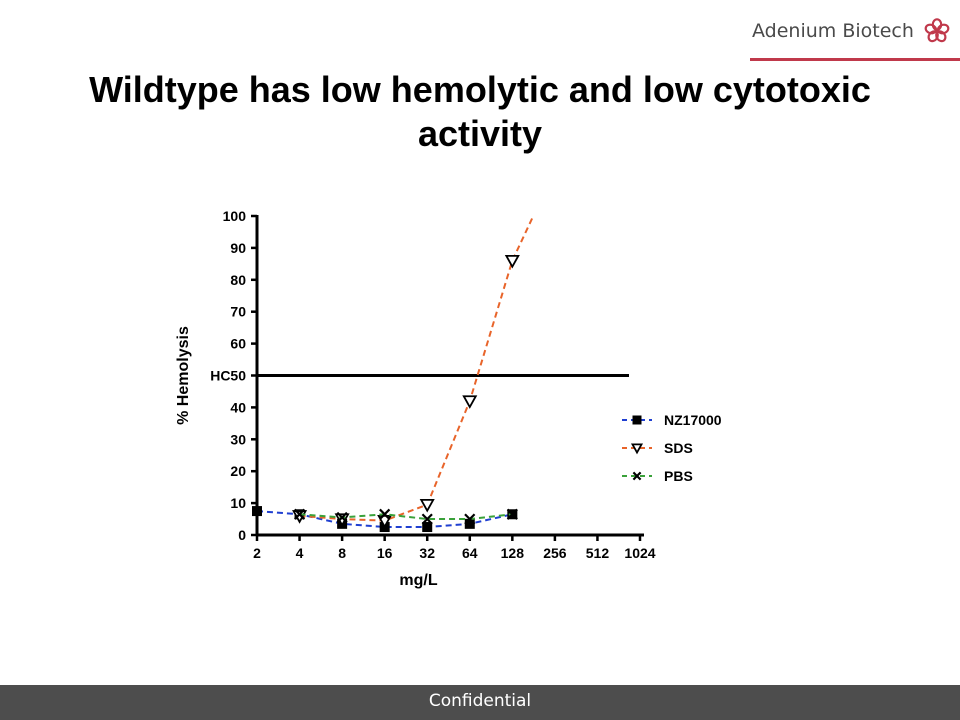  What do you see at coordinates (833, 31) in the screenshot?
I see `brand-name: Adenium Biotech` at bounding box center [833, 31].